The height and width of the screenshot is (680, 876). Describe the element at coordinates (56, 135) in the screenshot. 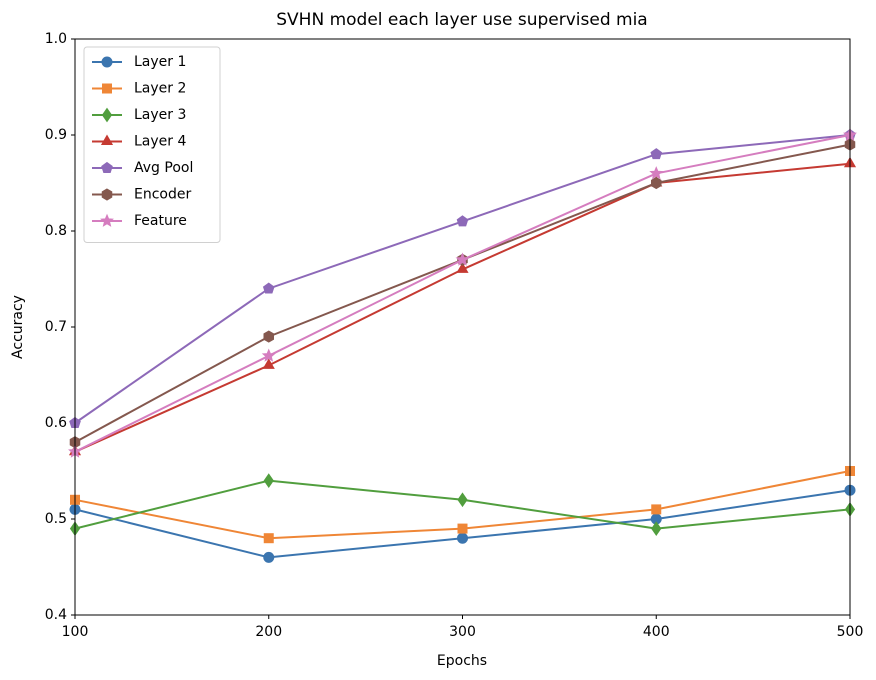

I see `y-tick-label: 0.9` at that location.